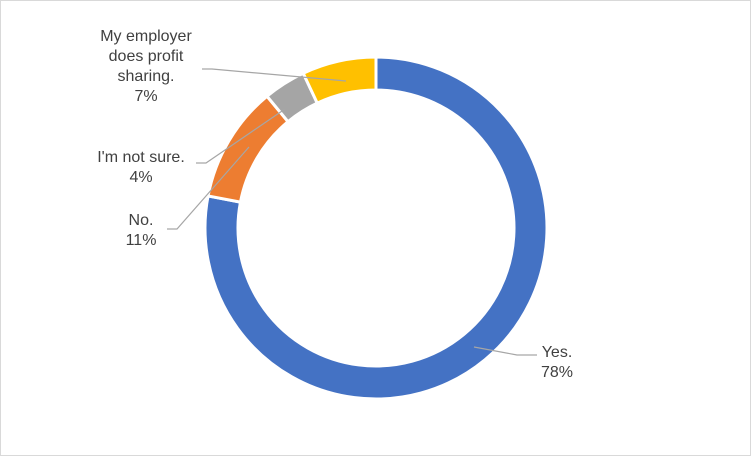 This screenshot has height=456, width=751. Describe the element at coordinates (146, 56) in the screenshot. I see `data-label-category: does profit` at that location.